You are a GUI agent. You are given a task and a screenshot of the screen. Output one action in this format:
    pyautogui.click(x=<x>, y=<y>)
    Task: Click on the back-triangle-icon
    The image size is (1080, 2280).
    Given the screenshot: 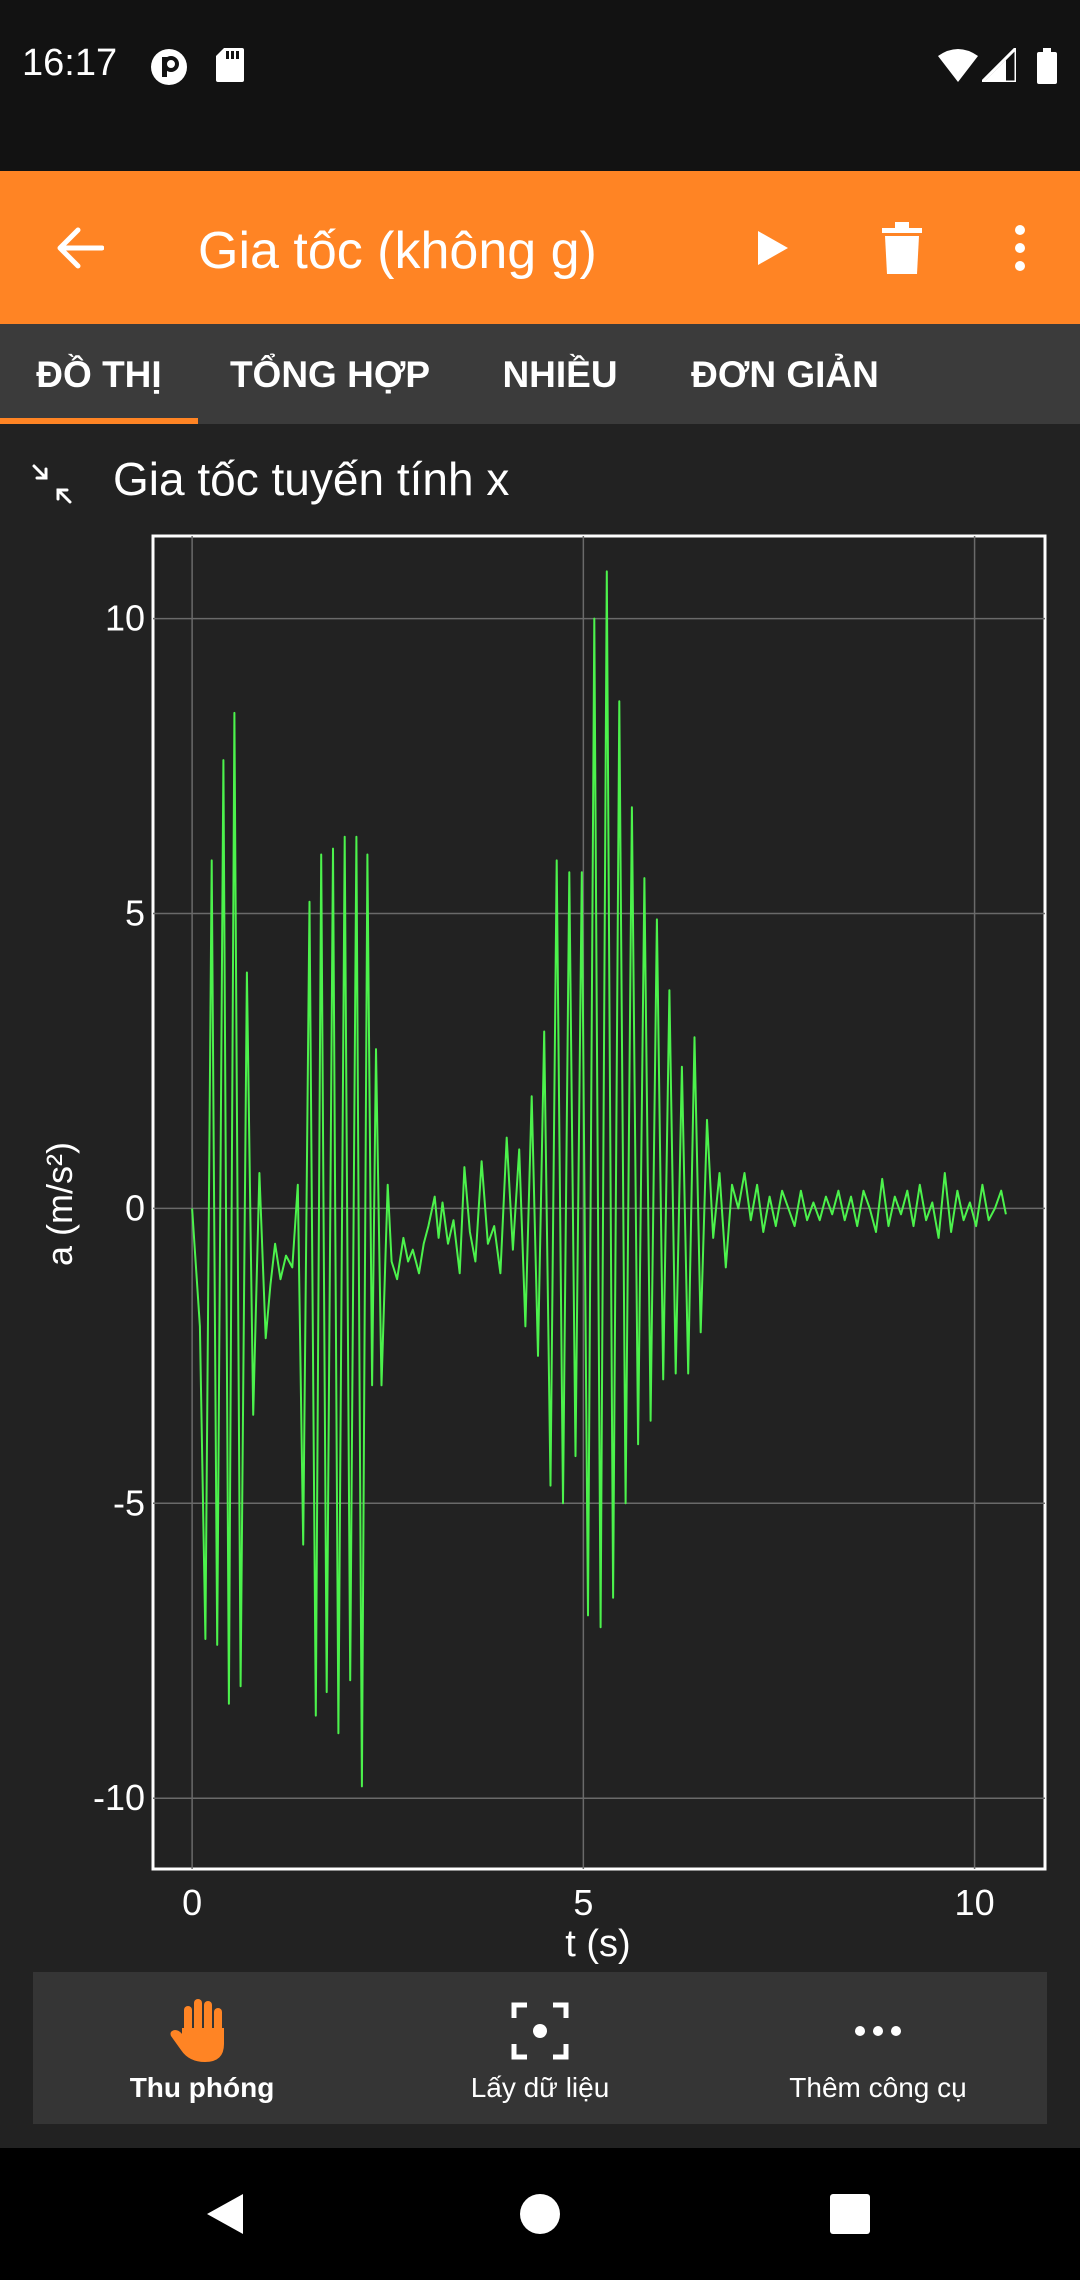 What is the action you would take?
    pyautogui.click(x=225, y=2214)
    